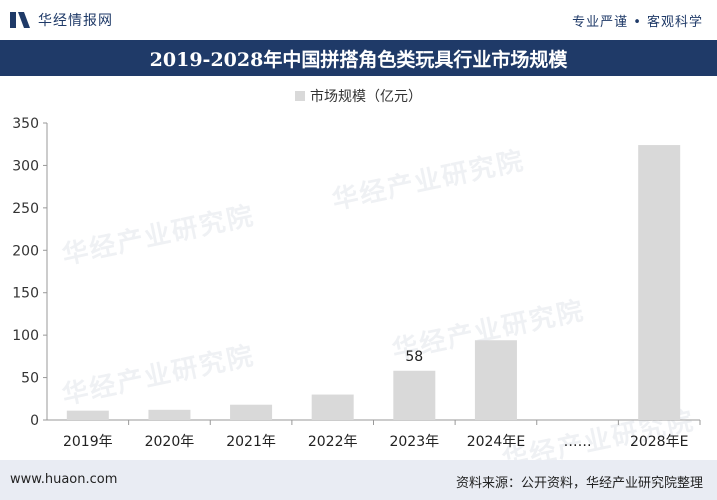 This screenshot has height=500, width=717. Describe the element at coordinates (251, 442) in the screenshot. I see `x-tick-label: 2021年` at that location.